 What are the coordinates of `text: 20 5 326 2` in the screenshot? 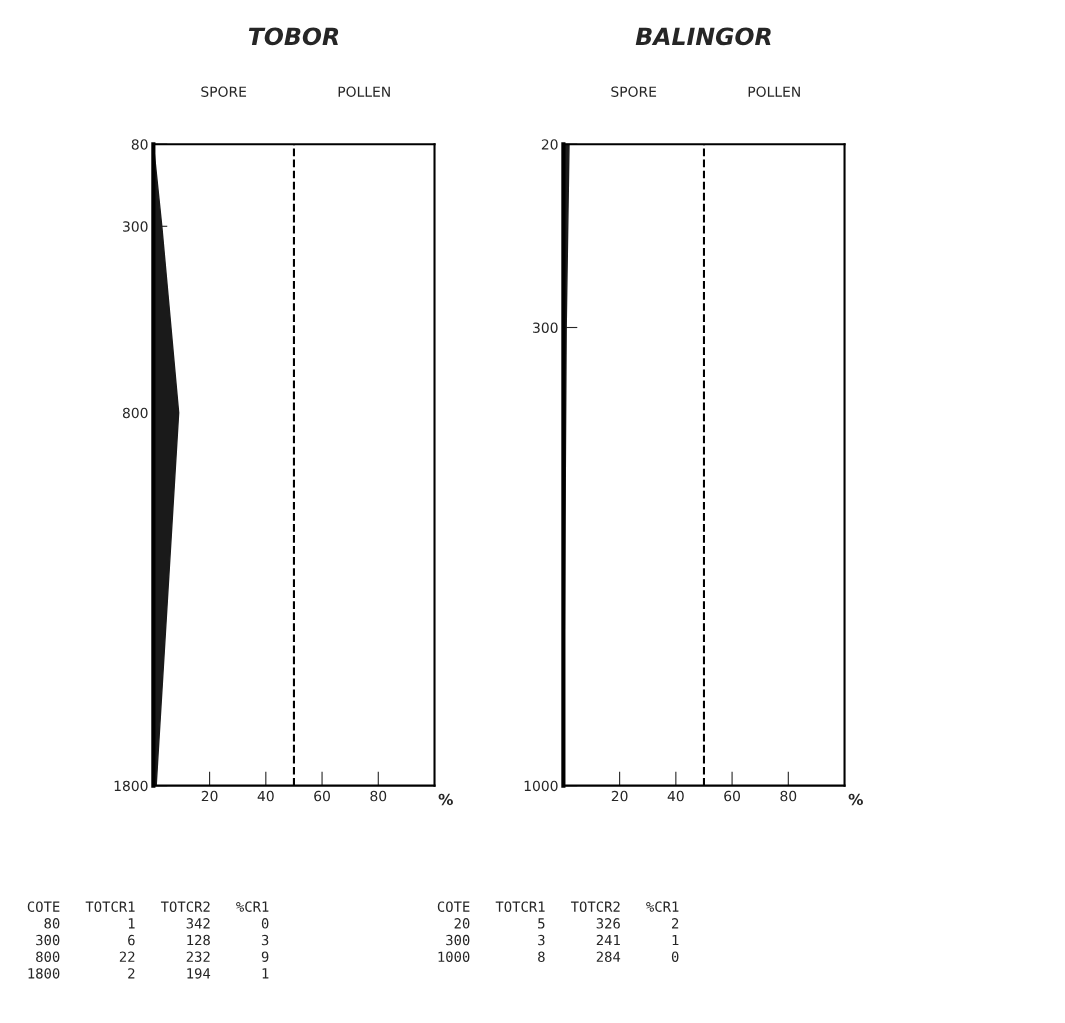 It's located at (566, 923).